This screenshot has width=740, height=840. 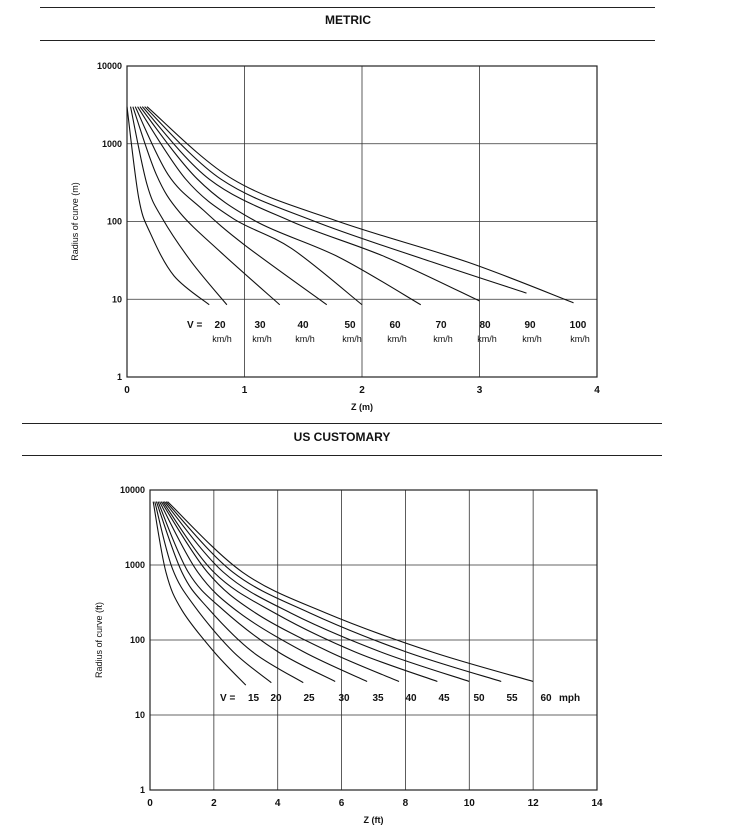 I want to click on y-axis-title: Radius of curve (m), so click(x=75, y=221).